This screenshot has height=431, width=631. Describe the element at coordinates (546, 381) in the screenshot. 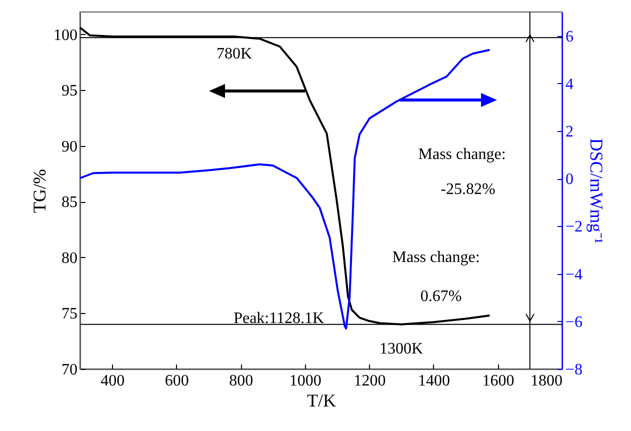

I see `x-tick-label: 1800` at that location.